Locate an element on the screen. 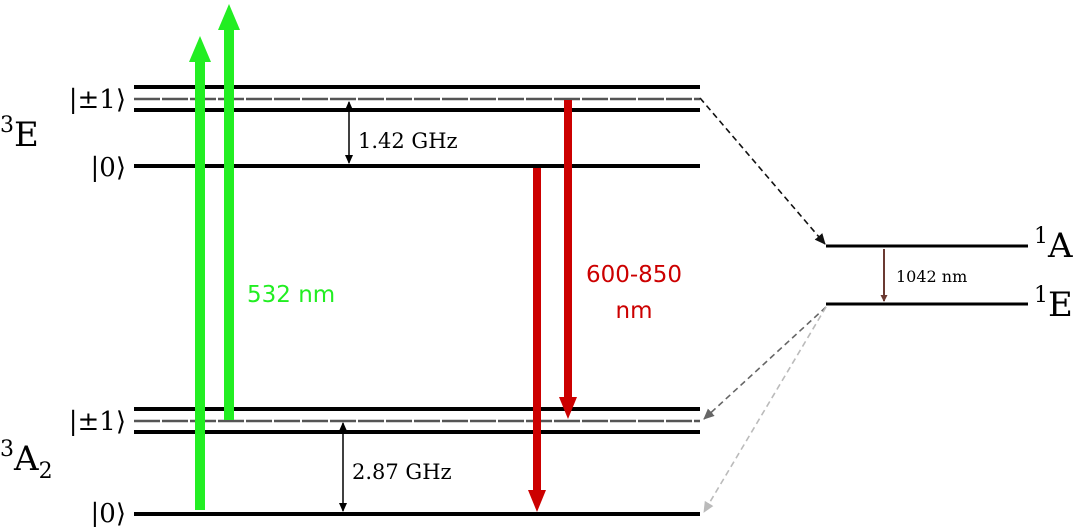 The width and height of the screenshot is (1081, 527). singlet-levels is located at coordinates (927, 275).